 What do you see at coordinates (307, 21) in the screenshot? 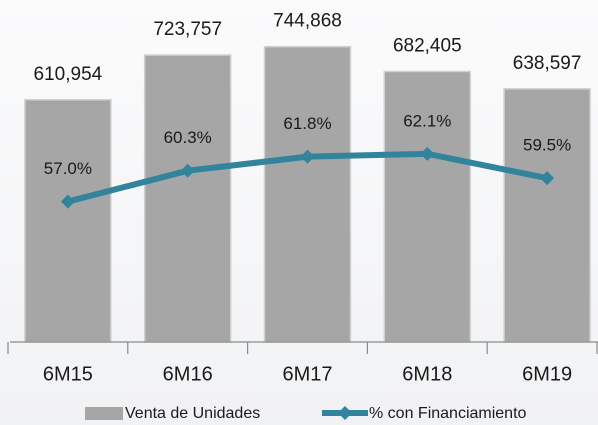
I see `bar-value-label: 744,868` at bounding box center [307, 21].